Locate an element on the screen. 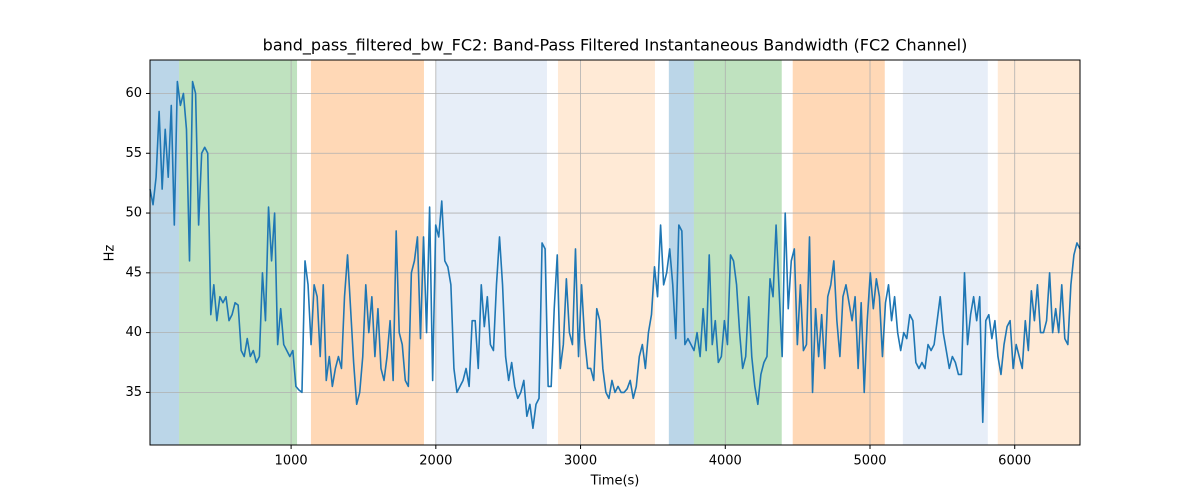 The width and height of the screenshot is (1200, 500). x-axis-label: Time(s) is located at coordinates (615, 481).